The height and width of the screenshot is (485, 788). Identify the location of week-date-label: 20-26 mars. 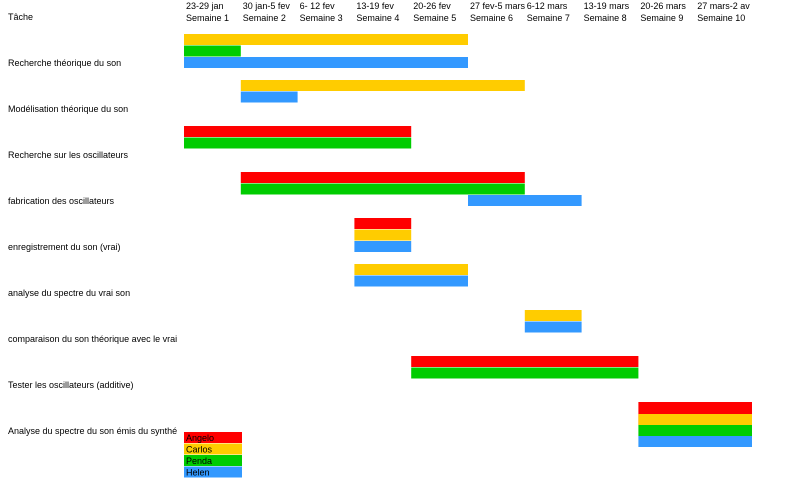
(663, 6).